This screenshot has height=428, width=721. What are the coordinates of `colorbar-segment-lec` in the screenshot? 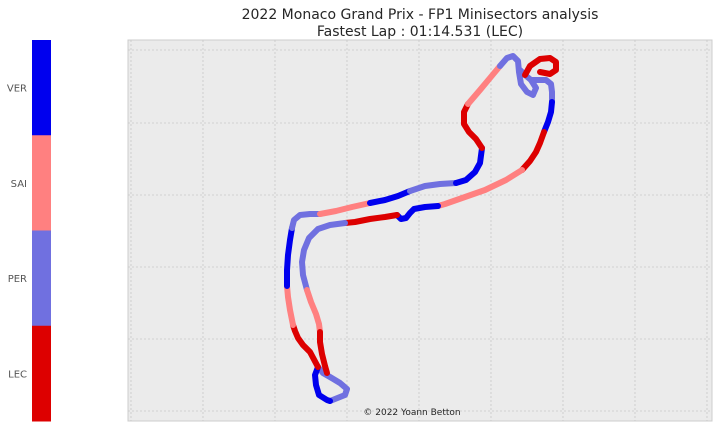 It's located at (41, 373).